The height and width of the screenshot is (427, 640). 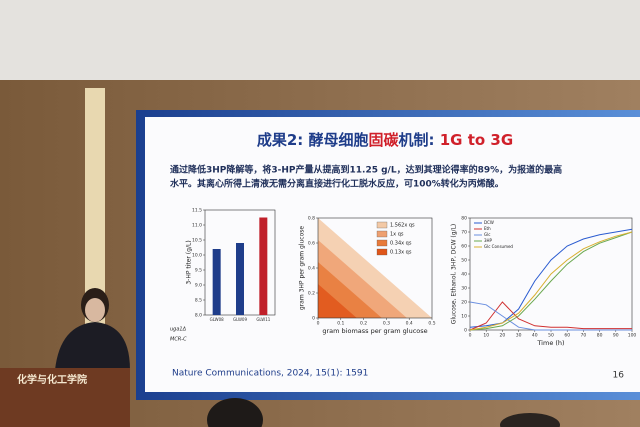 I want to click on y-tick-label: 11.0, so click(x=197, y=226).